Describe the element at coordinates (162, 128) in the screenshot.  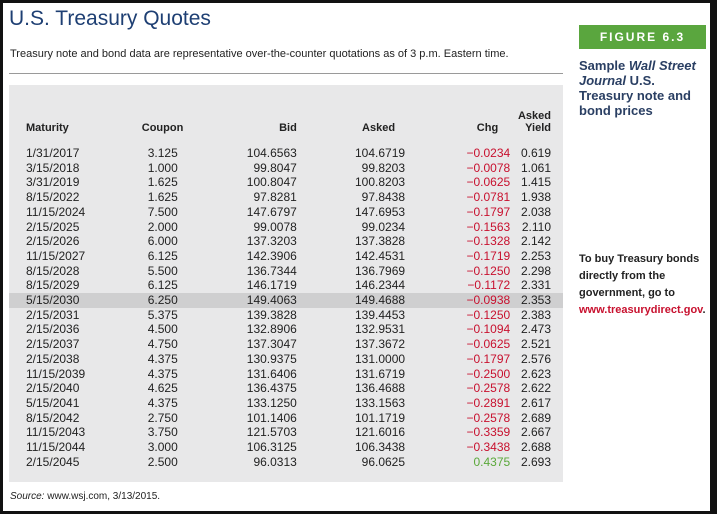
I see `column-header: Coupon` at that location.